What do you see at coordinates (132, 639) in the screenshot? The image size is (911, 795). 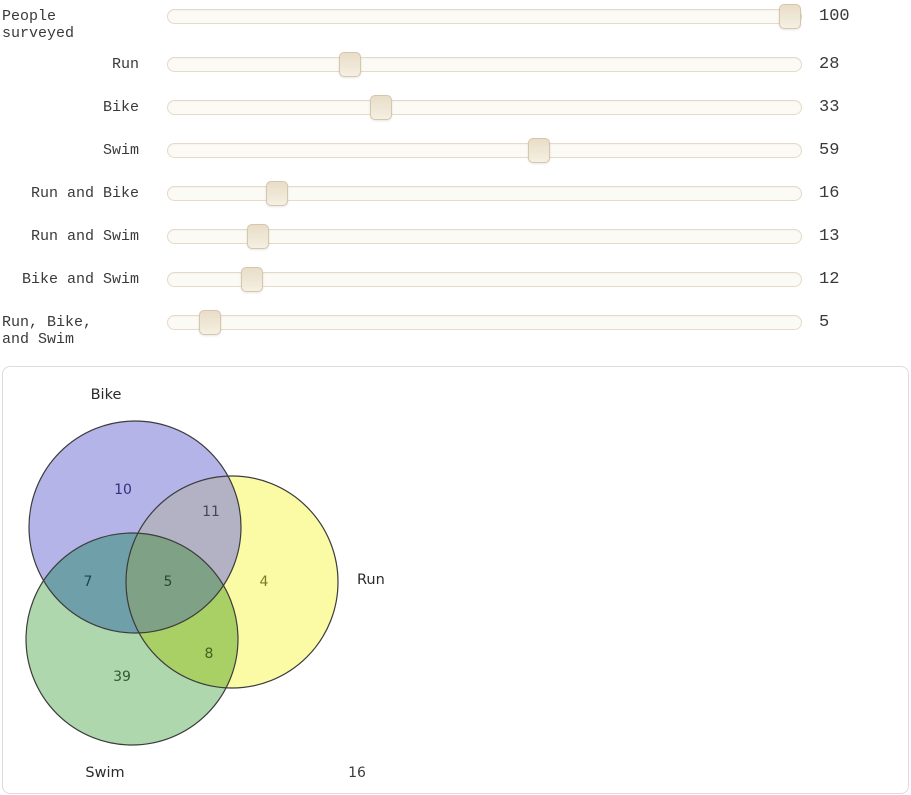 I see `venn-outline-swim` at bounding box center [132, 639].